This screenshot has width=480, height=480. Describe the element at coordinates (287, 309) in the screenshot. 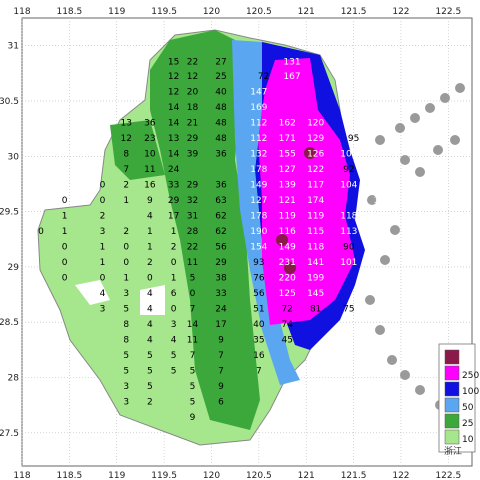

I see `rainfall-value: 72` at that location.